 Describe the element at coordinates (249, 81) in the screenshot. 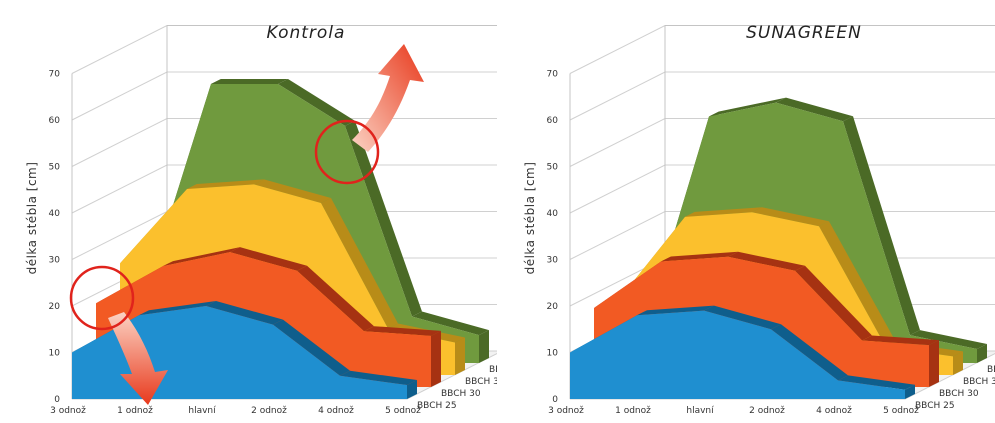

I see `series-top-face` at that location.